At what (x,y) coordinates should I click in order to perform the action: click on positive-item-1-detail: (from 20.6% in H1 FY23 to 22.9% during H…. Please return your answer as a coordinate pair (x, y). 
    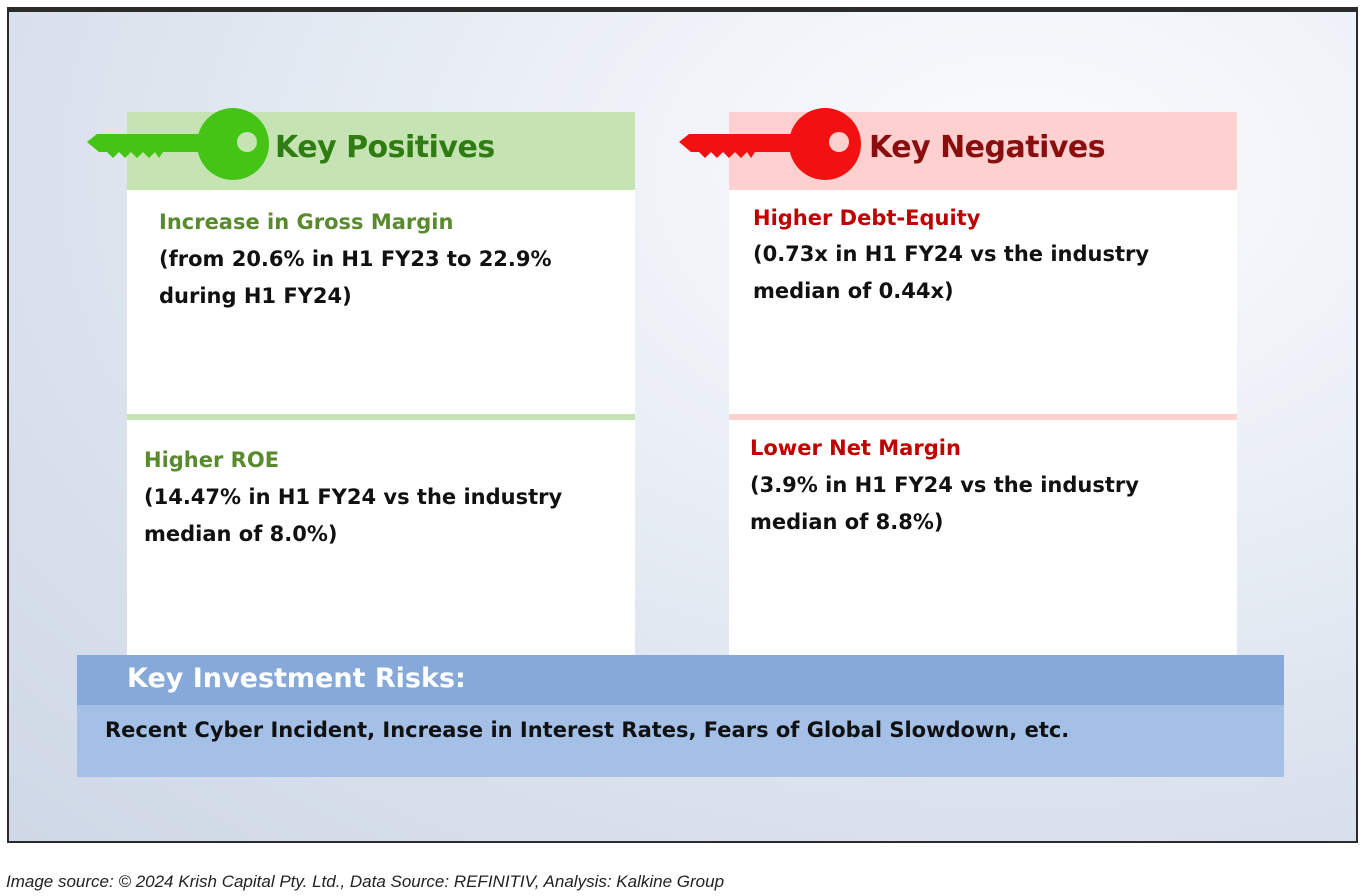
    Looking at the image, I should click on (355, 277).